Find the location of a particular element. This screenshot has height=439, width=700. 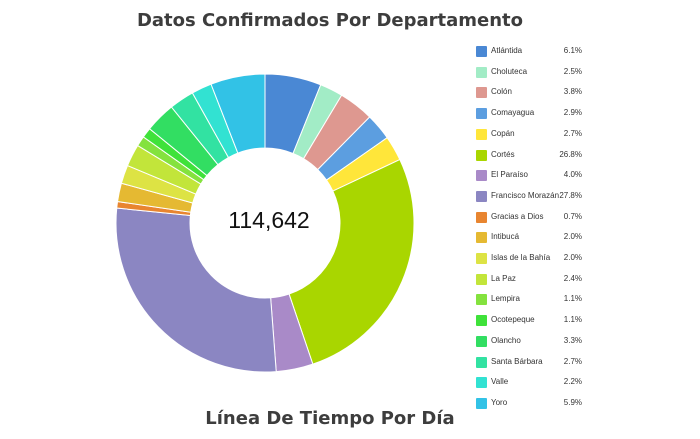

legend-item-lempira: Lempira 1.1% is located at coordinates (536, 300).